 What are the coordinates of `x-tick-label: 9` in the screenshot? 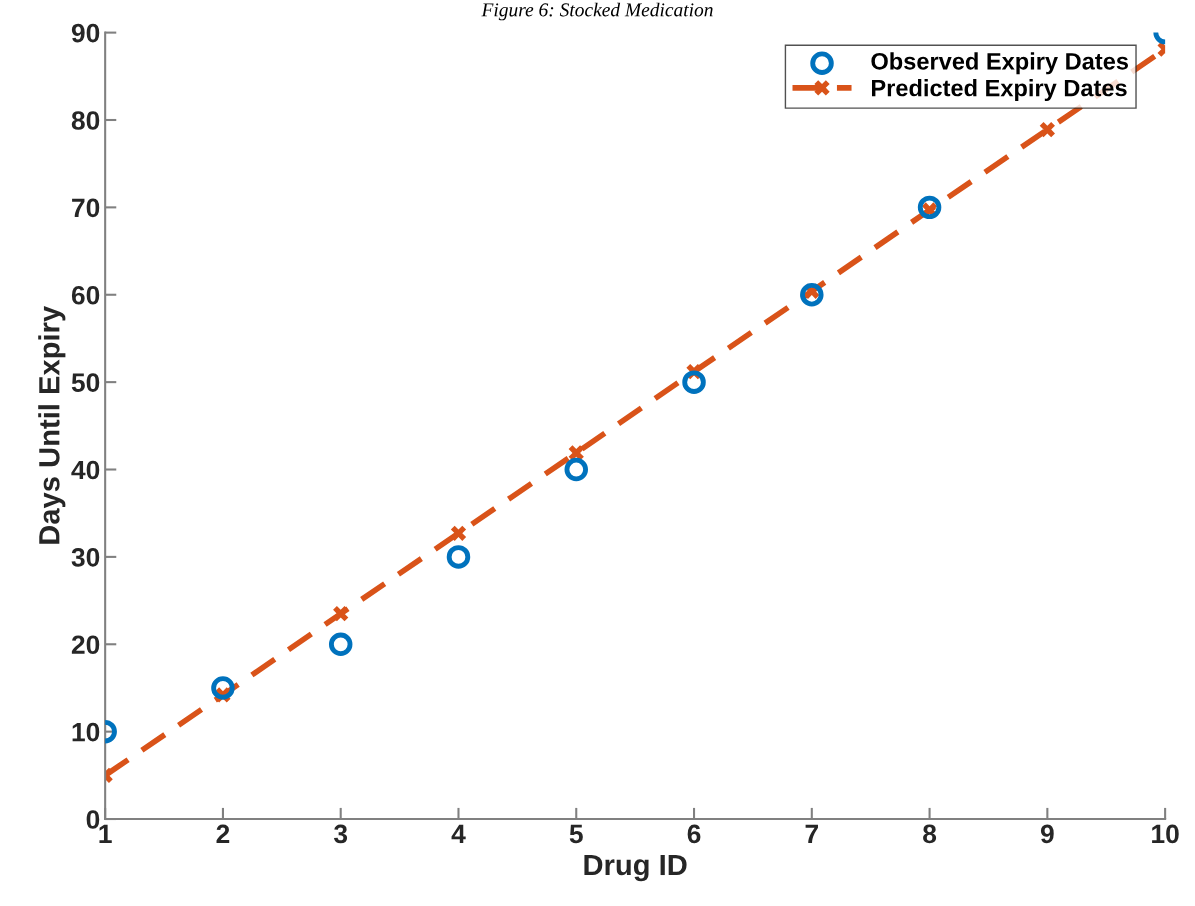 It's located at (1047, 834).